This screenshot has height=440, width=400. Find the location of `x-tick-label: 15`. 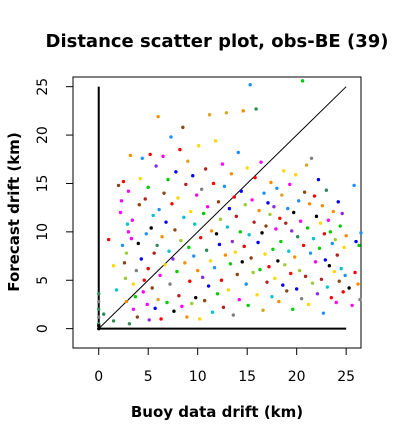

x-tick-label: 15 is located at coordinates (247, 377).